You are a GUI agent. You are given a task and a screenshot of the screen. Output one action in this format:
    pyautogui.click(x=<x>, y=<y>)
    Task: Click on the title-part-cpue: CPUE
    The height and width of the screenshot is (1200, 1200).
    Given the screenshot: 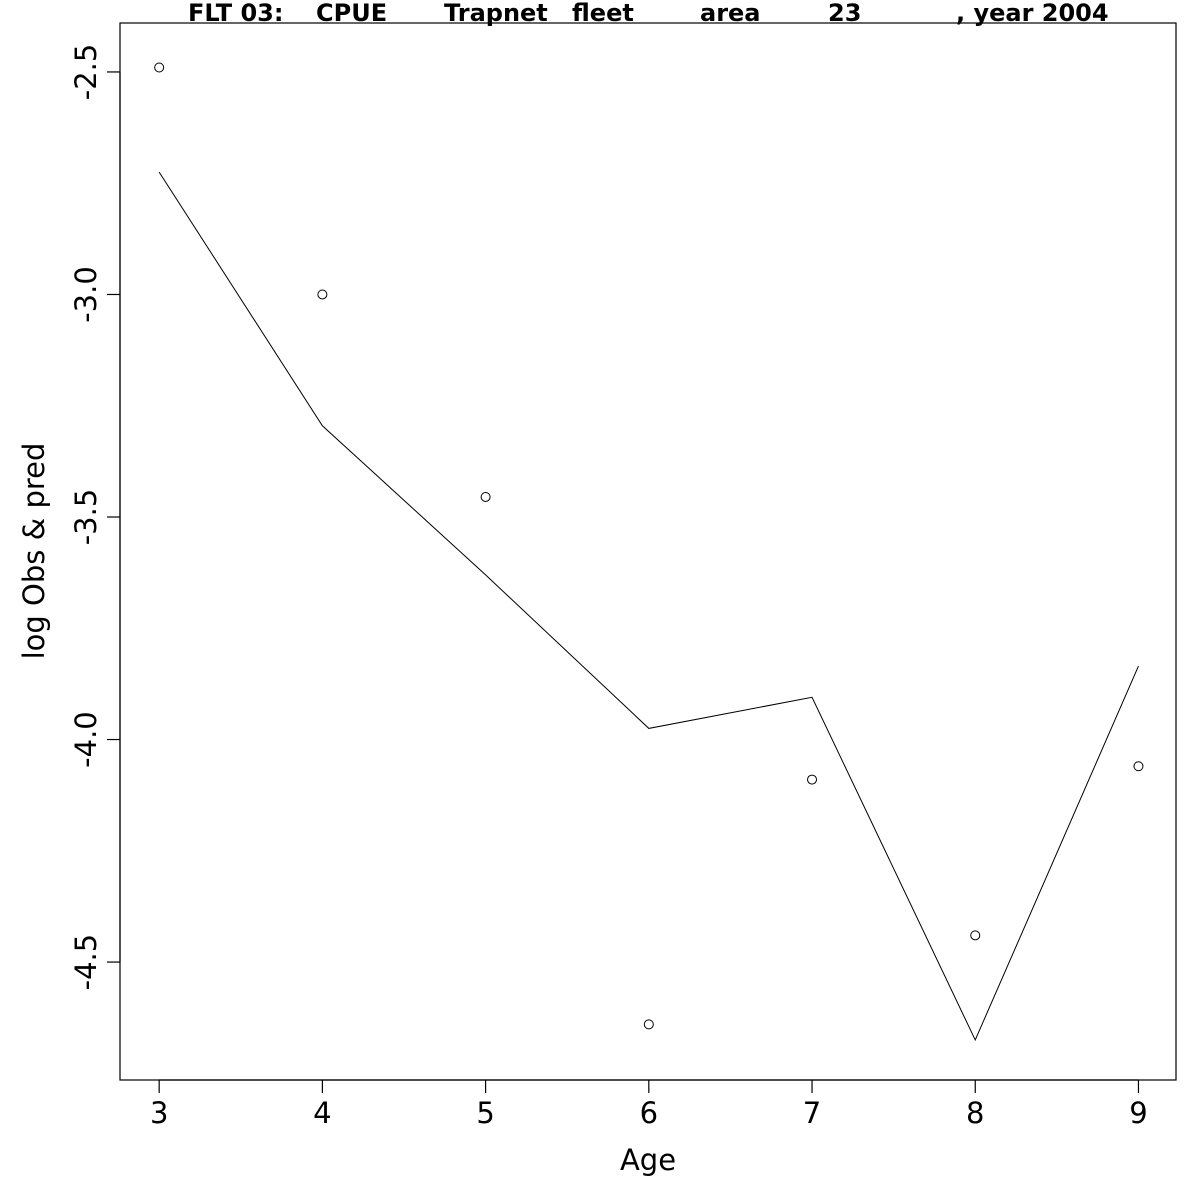 What is the action you would take?
    pyautogui.click(x=351, y=13)
    